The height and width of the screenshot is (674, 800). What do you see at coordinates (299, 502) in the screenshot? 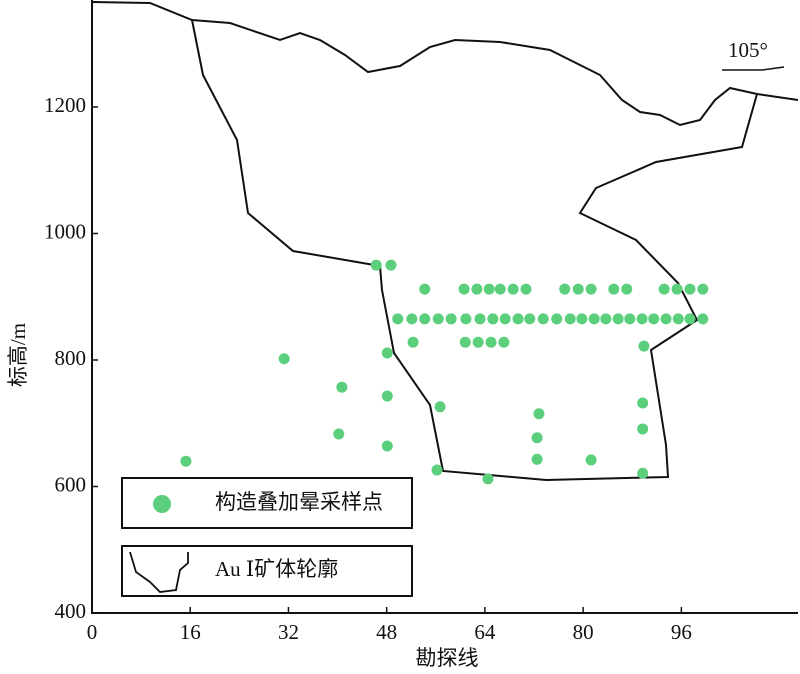
I see `legend-label: 构造叠加晕采样点` at bounding box center [299, 502].